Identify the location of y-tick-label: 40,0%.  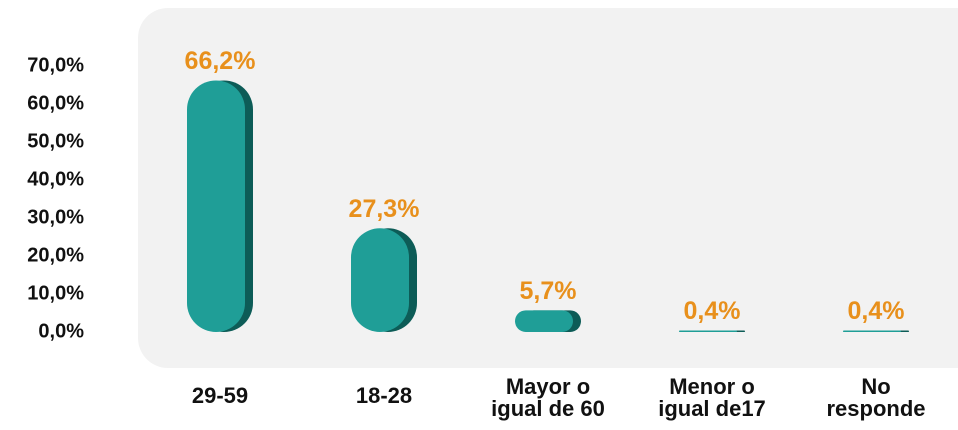
(55, 179).